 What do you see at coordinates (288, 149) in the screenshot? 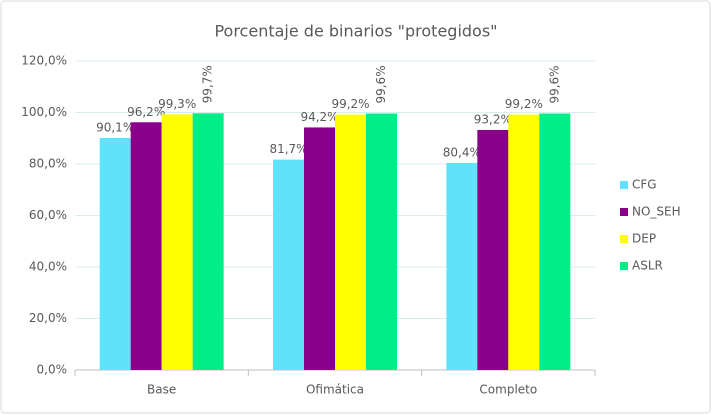
I see `value-label: 81,7%` at bounding box center [288, 149].